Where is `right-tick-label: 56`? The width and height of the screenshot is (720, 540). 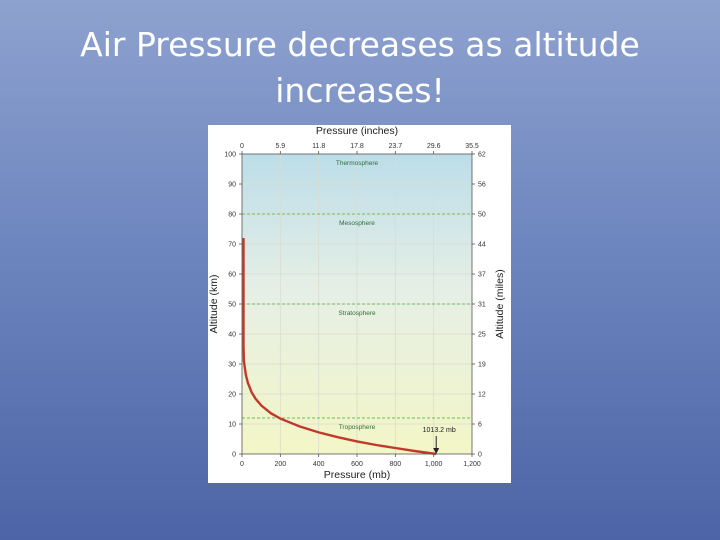
right-tick-label: 56 is located at coordinates (482, 185).